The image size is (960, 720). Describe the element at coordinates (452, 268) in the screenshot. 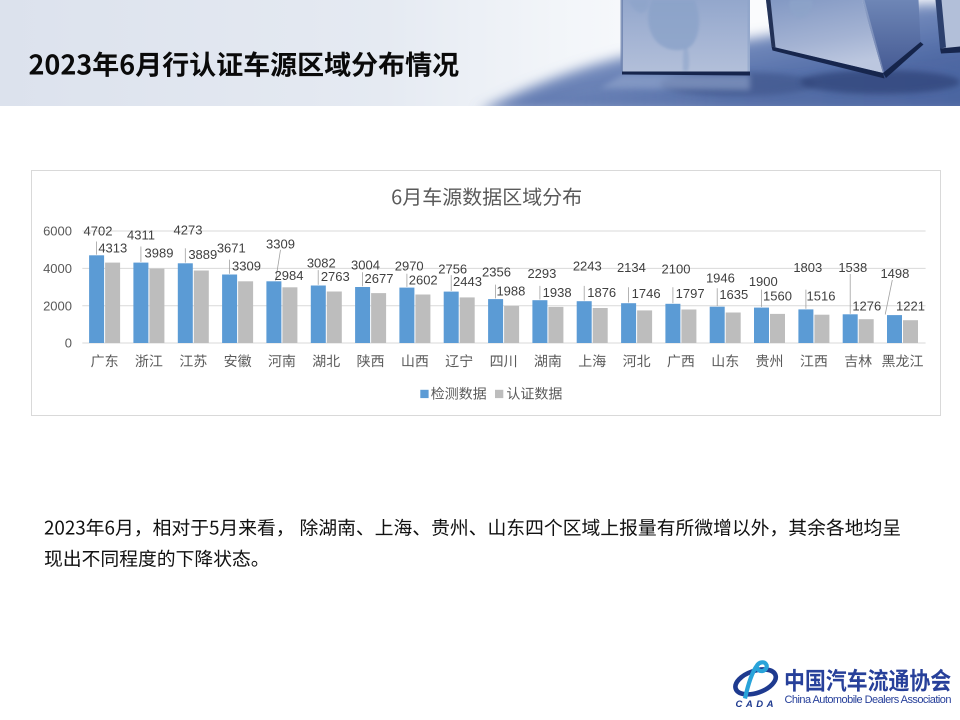

I see `svg-text: 2756` at that location.